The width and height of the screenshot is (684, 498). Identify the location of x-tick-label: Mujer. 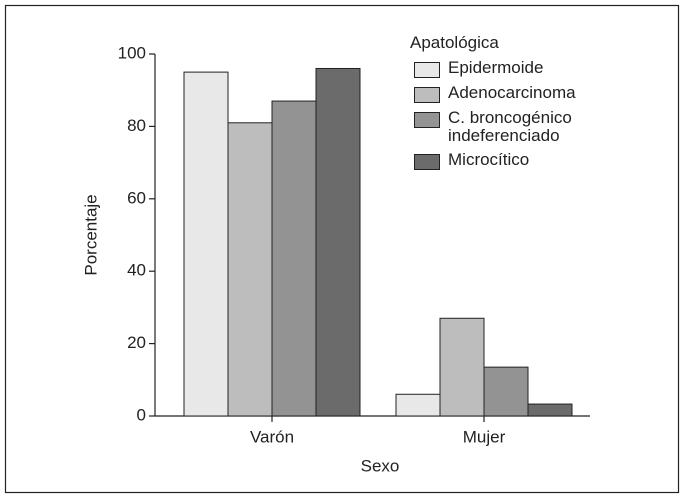
(484, 436).